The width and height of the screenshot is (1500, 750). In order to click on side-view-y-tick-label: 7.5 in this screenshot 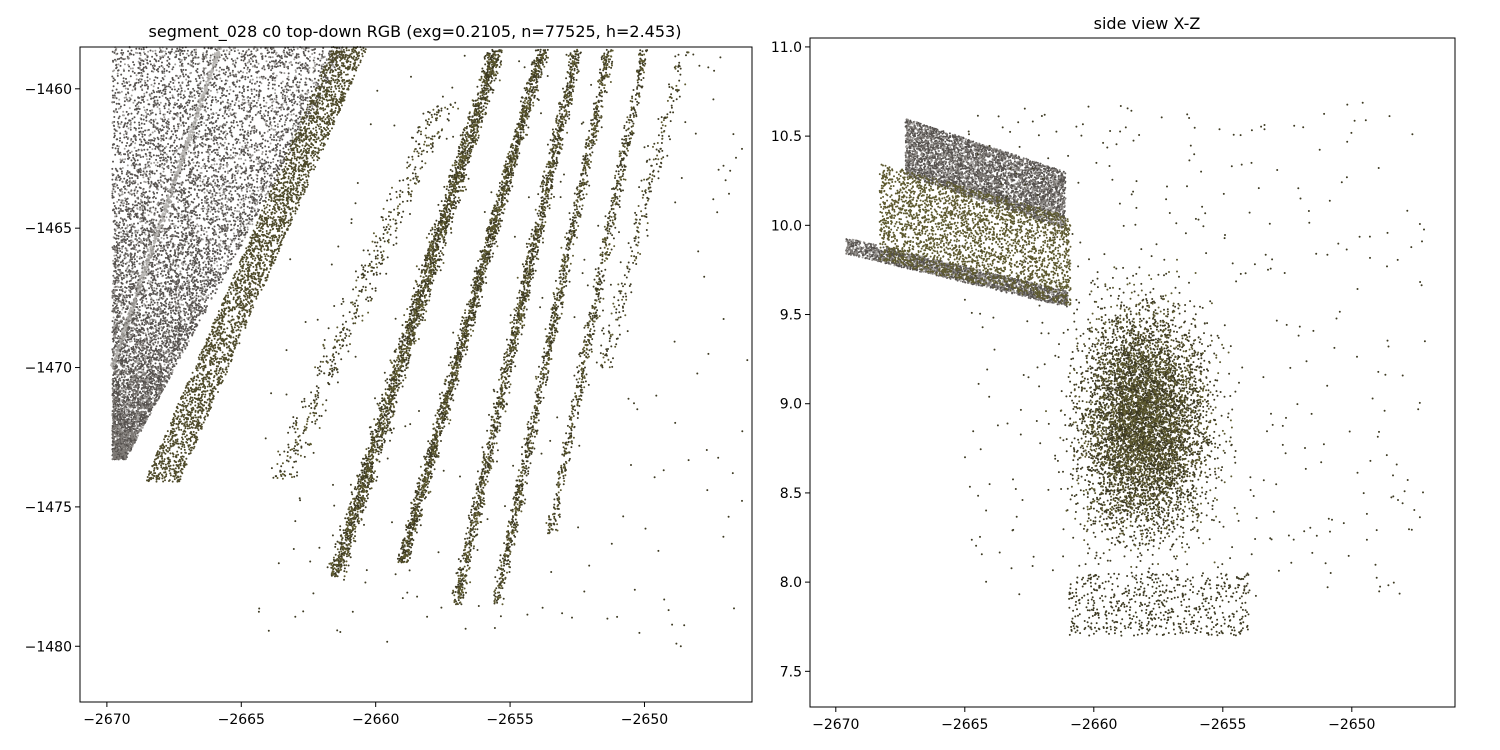, I will do `click(791, 672)`.